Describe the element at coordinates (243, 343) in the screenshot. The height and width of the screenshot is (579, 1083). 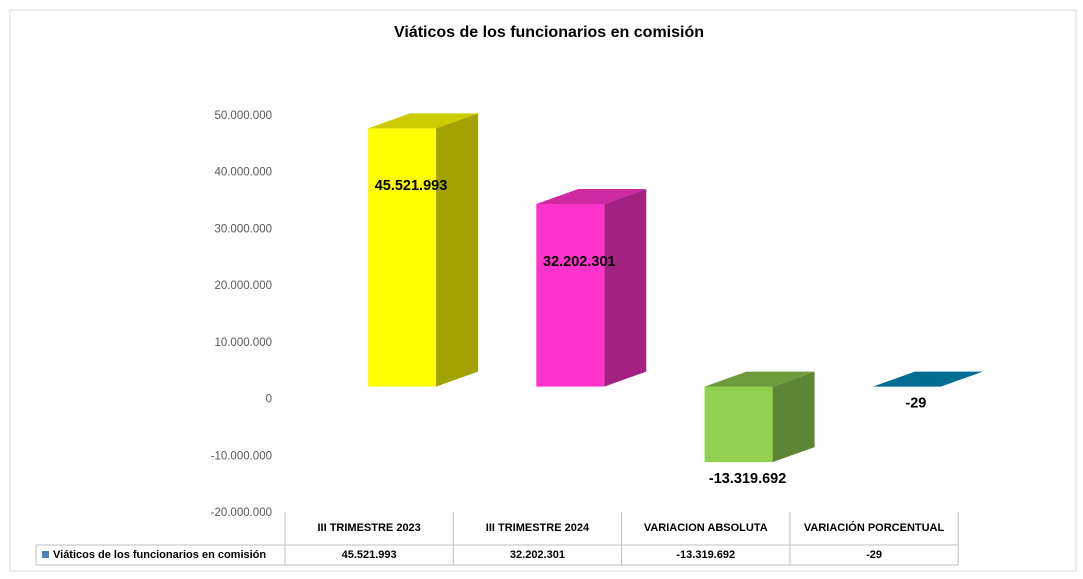
I see `y-tick-label: 10.000.000` at that location.